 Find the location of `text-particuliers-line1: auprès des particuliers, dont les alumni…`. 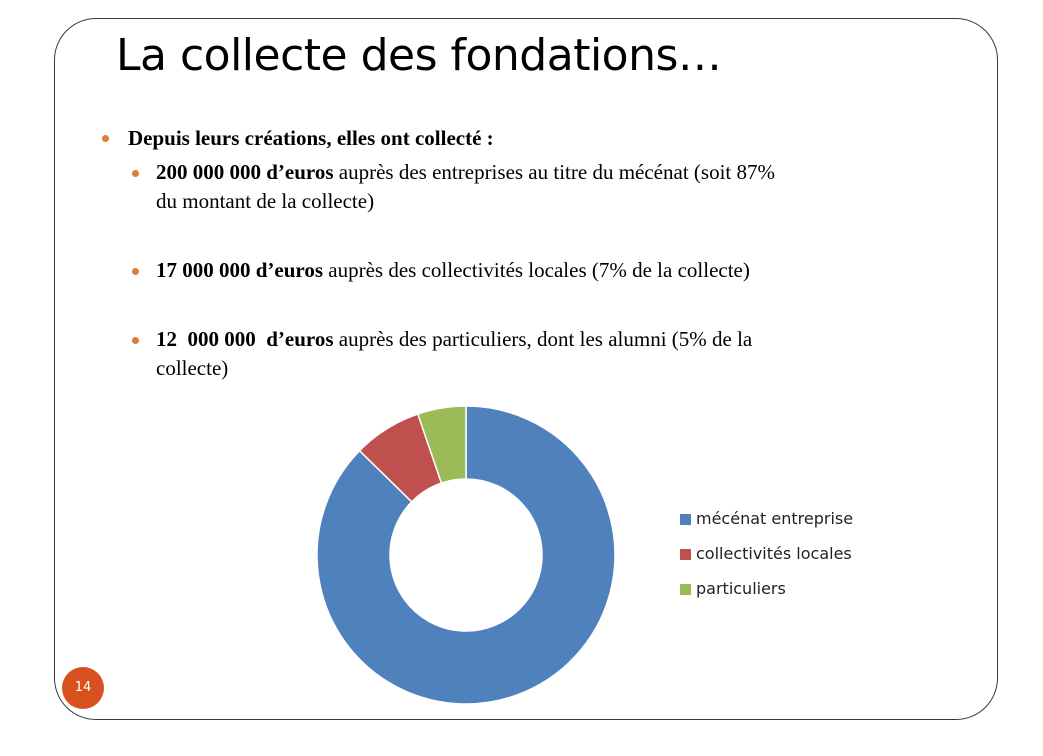

text-particuliers-line1: auprès des particuliers, dont les alumni… is located at coordinates (543, 339).